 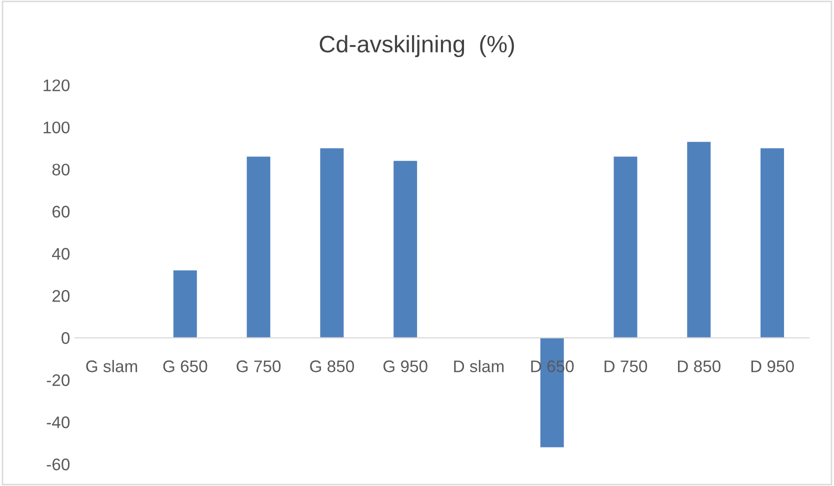 What do you see at coordinates (332, 366) in the screenshot?
I see `x-tick-label: G 850` at bounding box center [332, 366].